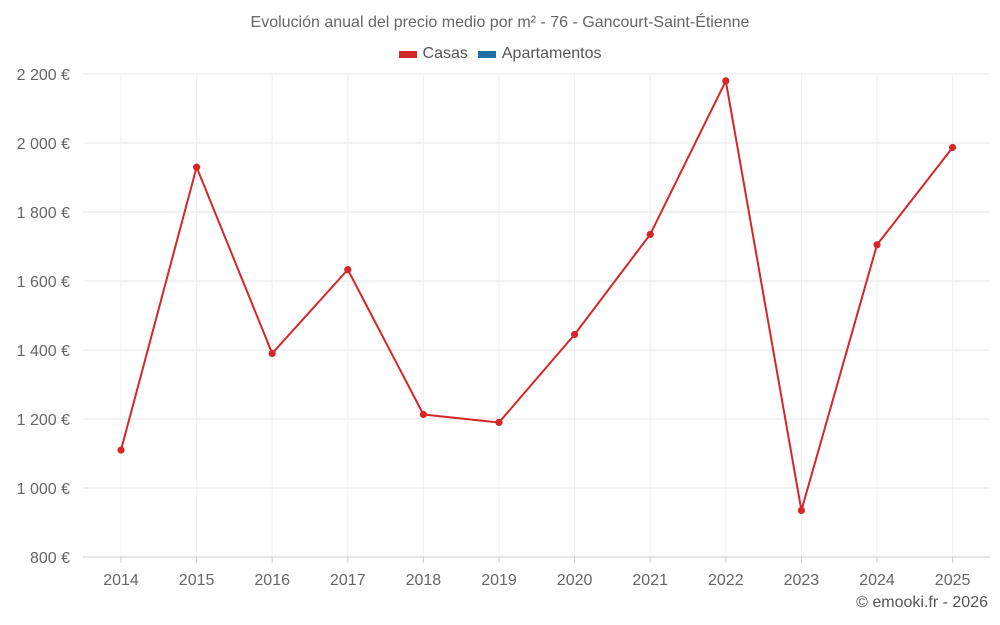  I want to click on x-tick-label: 2023, so click(802, 580).